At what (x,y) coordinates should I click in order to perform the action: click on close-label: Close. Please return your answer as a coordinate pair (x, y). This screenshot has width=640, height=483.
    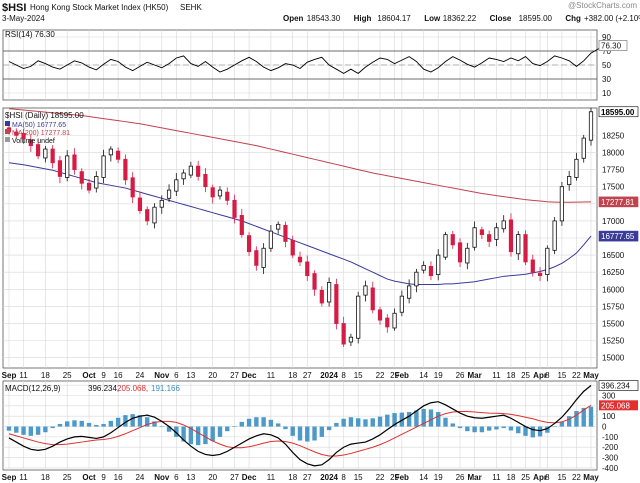
    Looking at the image, I should click on (501, 18).